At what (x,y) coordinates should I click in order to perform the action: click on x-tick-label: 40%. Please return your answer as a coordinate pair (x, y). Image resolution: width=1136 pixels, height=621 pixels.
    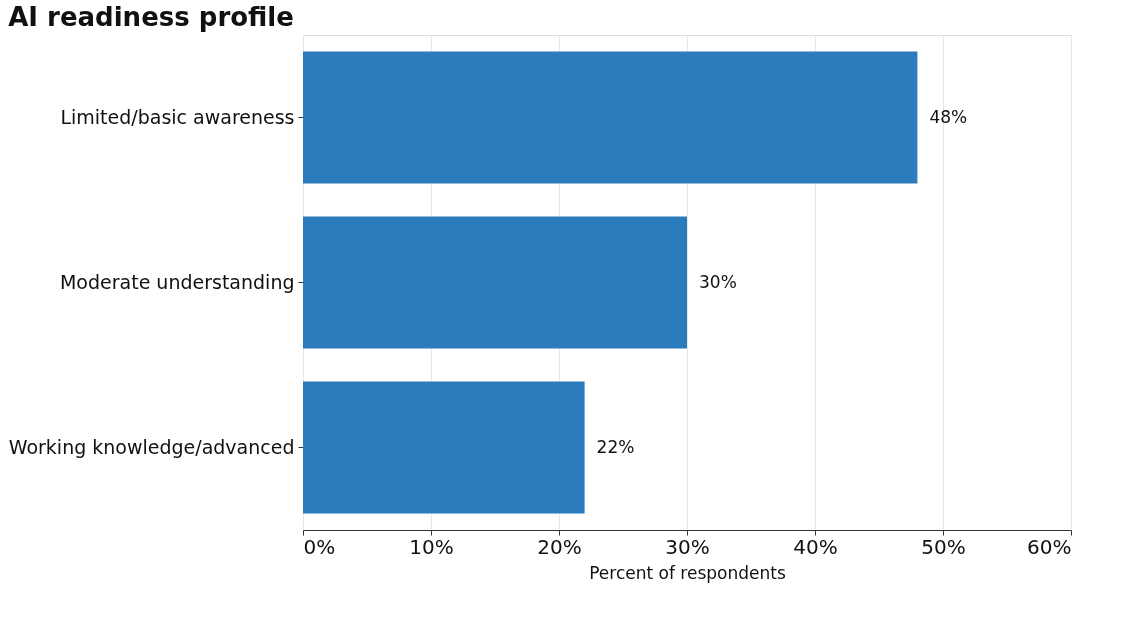
    Looking at the image, I should click on (815, 546).